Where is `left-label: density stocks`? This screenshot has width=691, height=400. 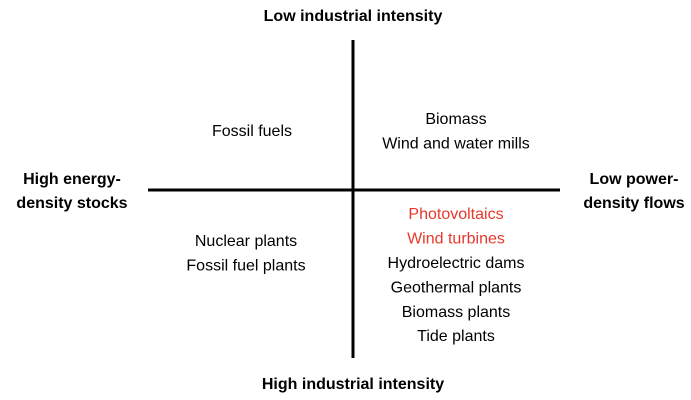
left-label: density stocks is located at coordinates (71, 203).